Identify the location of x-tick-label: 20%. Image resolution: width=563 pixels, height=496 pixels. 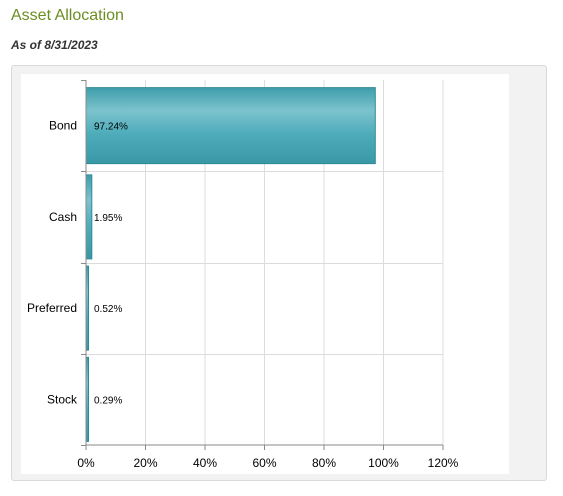
(145, 463).